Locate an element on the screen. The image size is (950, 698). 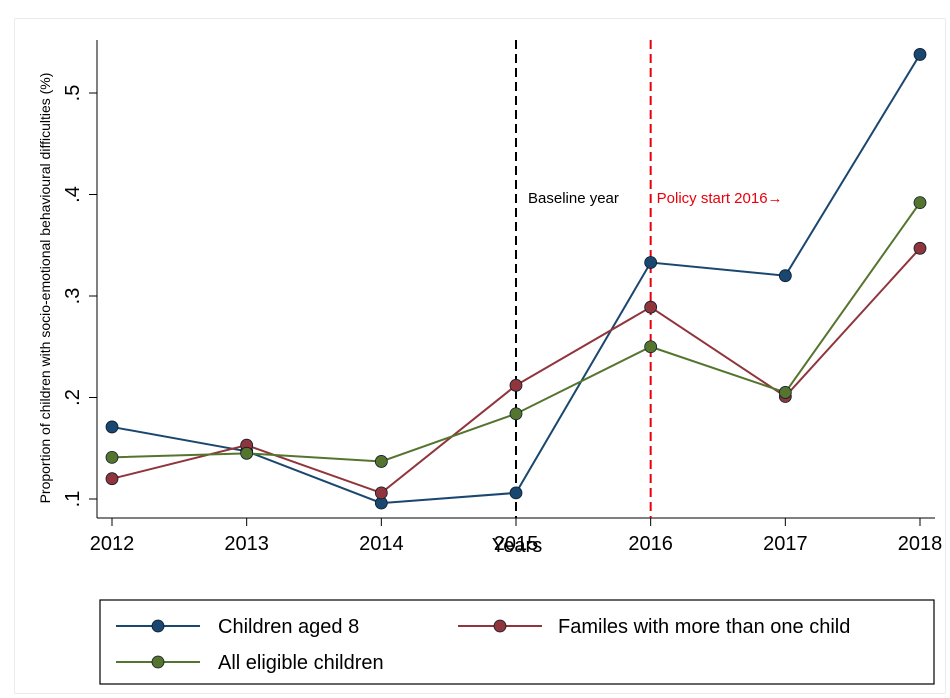
x-tick-label: 2015 is located at coordinates (516, 544).